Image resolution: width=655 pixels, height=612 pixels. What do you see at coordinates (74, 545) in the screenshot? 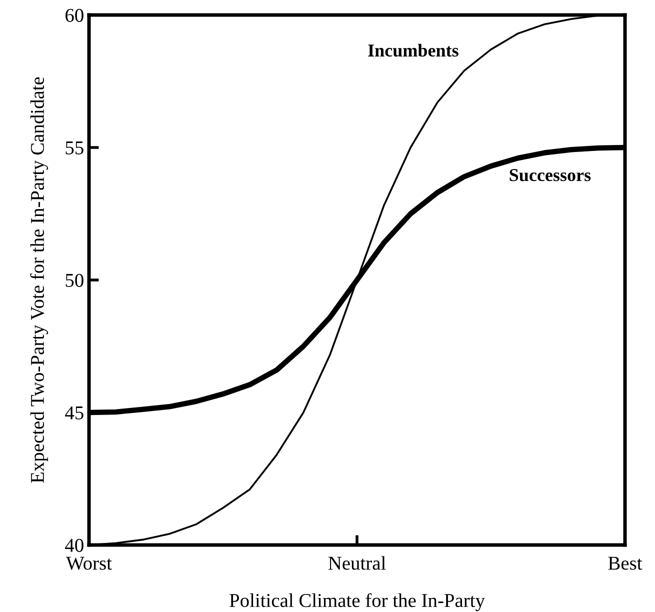
I see `y-tick-label: 40` at bounding box center [74, 545].